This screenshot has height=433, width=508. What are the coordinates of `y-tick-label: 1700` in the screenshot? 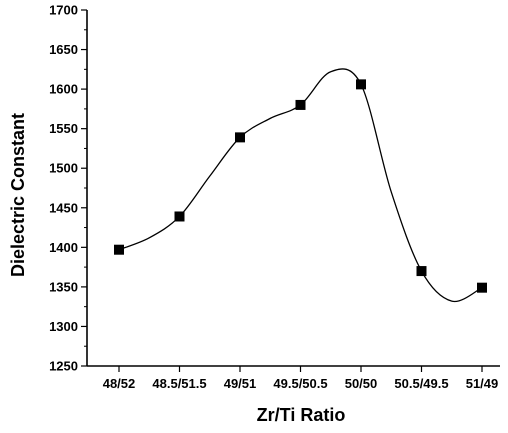 It's located at (63, 10).